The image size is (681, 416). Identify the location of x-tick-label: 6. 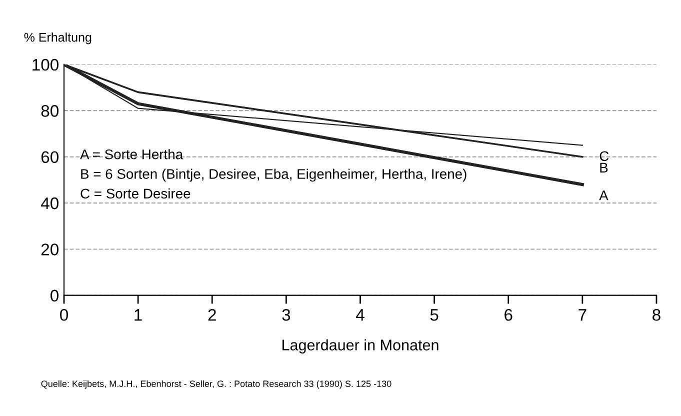
(508, 314).